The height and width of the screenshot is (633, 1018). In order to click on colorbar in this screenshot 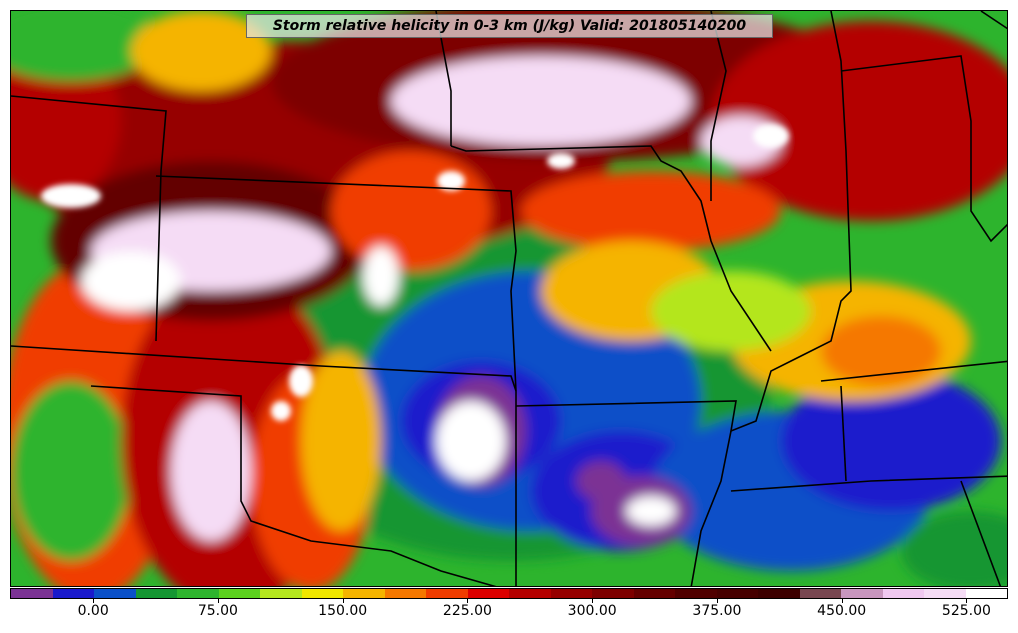, I will do `click(509, 593)`.